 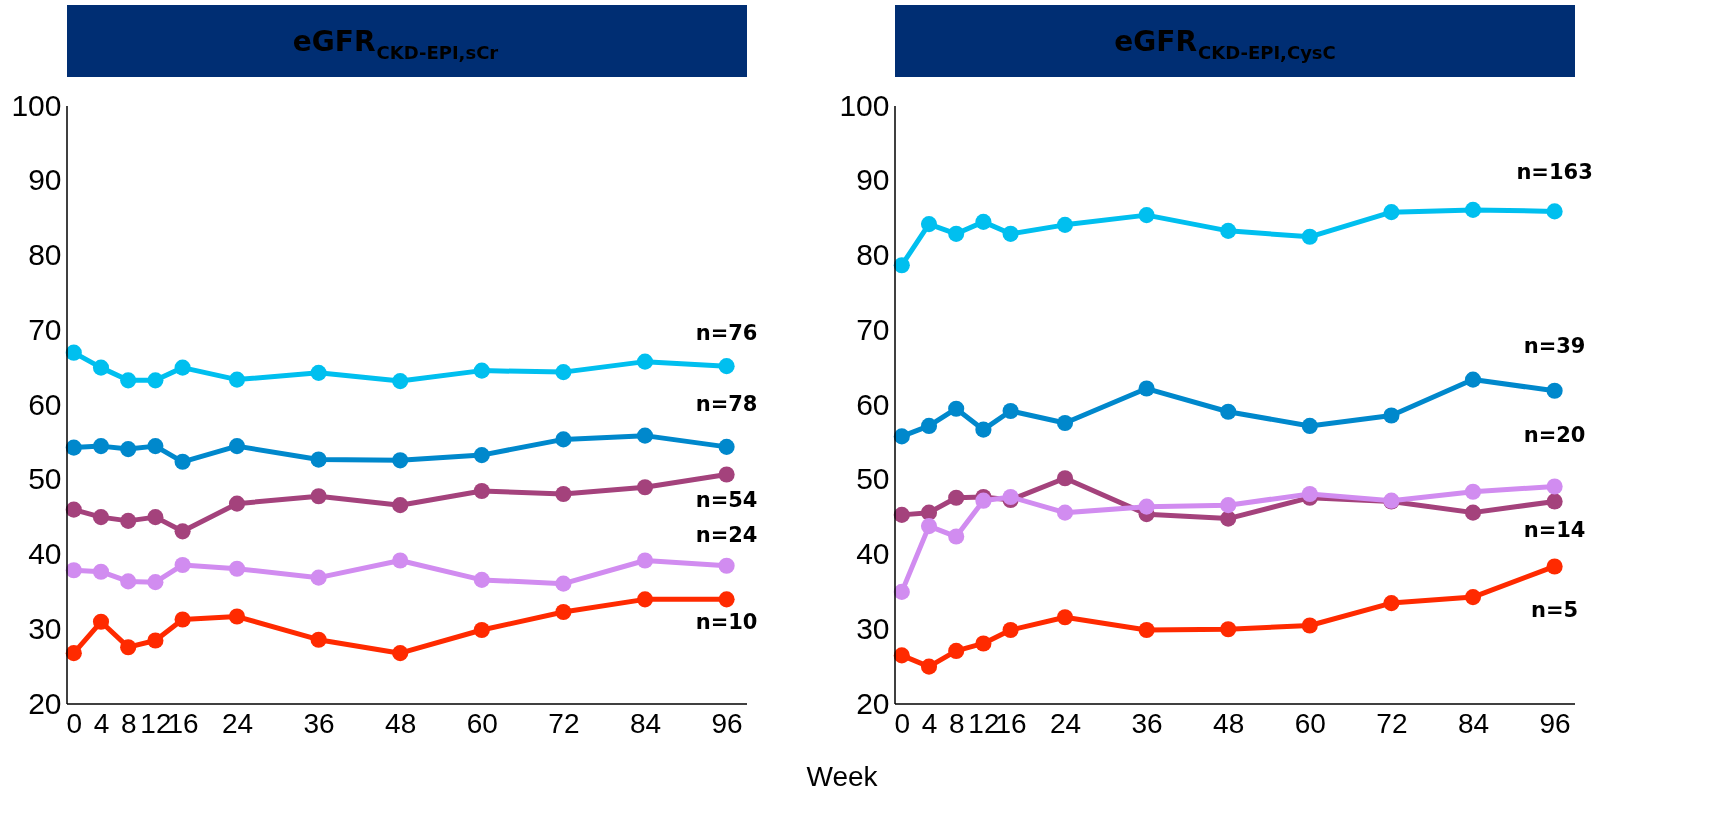 What do you see at coordinates (956, 723) in the screenshot?
I see `x-tick-label: 8` at bounding box center [956, 723].